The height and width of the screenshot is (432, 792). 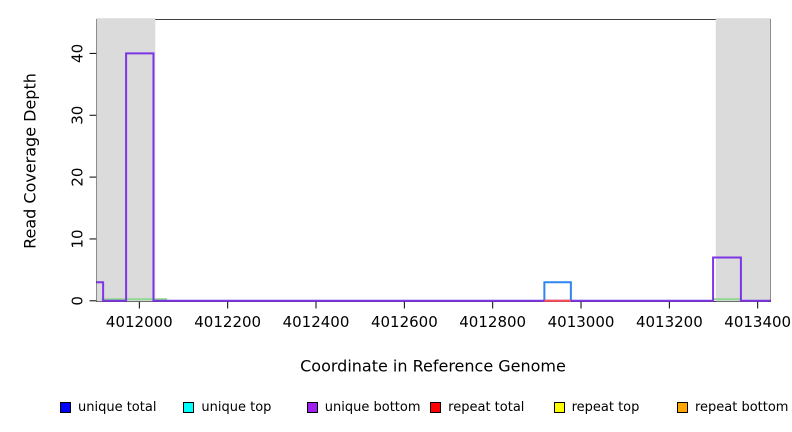 What do you see at coordinates (404, 322) in the screenshot?
I see `x-tick-label: 4012600` at bounding box center [404, 322].